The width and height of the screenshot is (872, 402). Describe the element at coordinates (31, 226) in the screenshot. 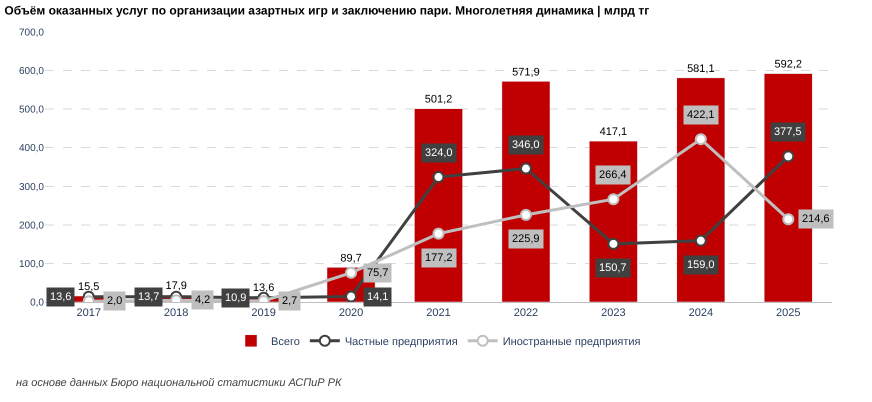

I see `y-tick-label: 200,0` at that location.